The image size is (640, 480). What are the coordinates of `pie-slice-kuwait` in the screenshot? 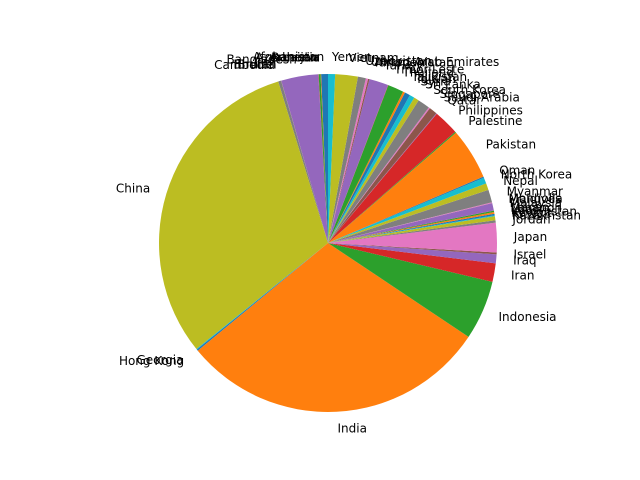 It's located at (411, 229).